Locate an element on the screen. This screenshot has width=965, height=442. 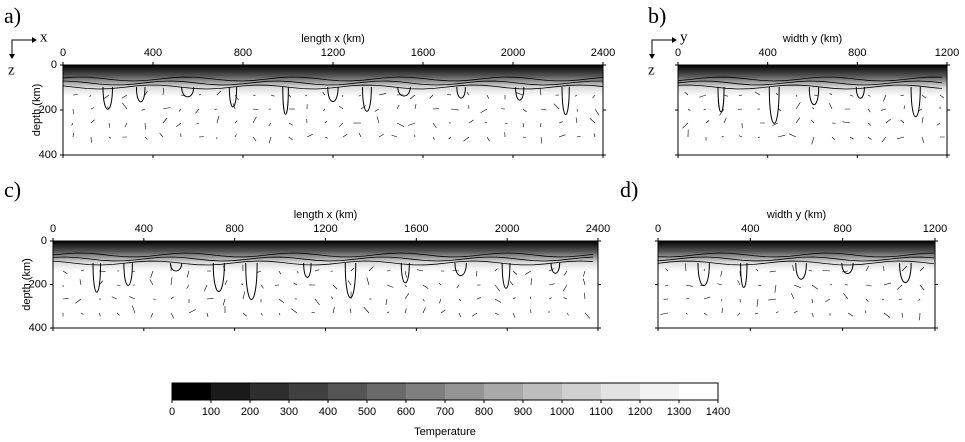
y-tick-label: 200 is located at coordinates (38, 284).